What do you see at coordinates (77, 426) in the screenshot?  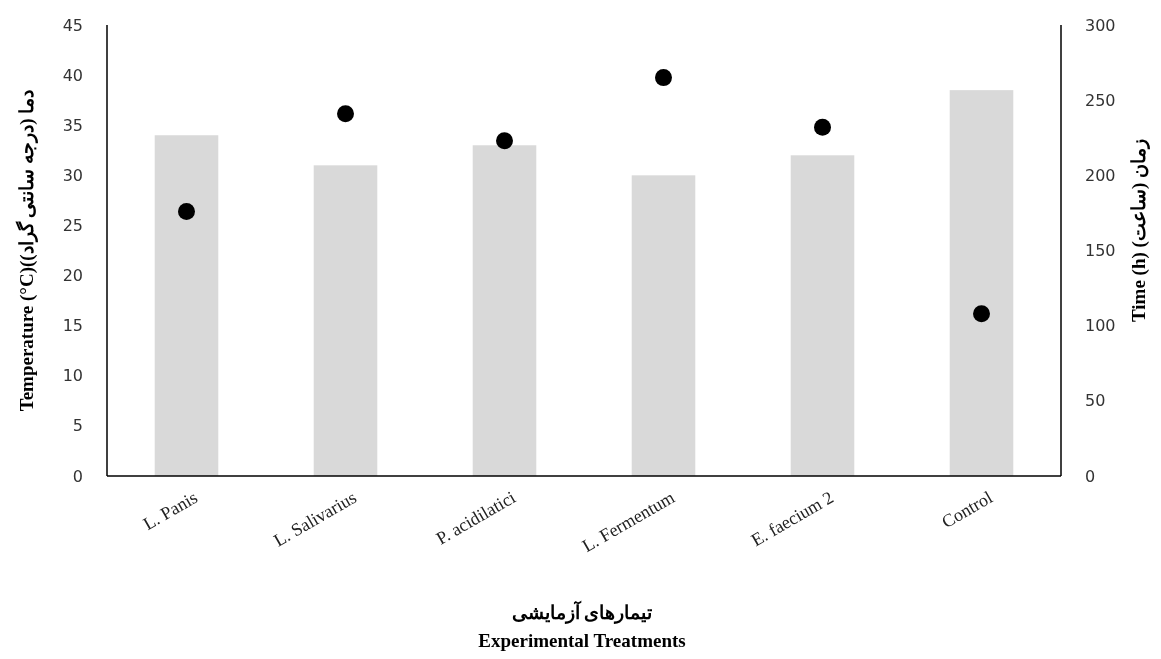 I see `y-tick-label: 5` at bounding box center [77, 426].